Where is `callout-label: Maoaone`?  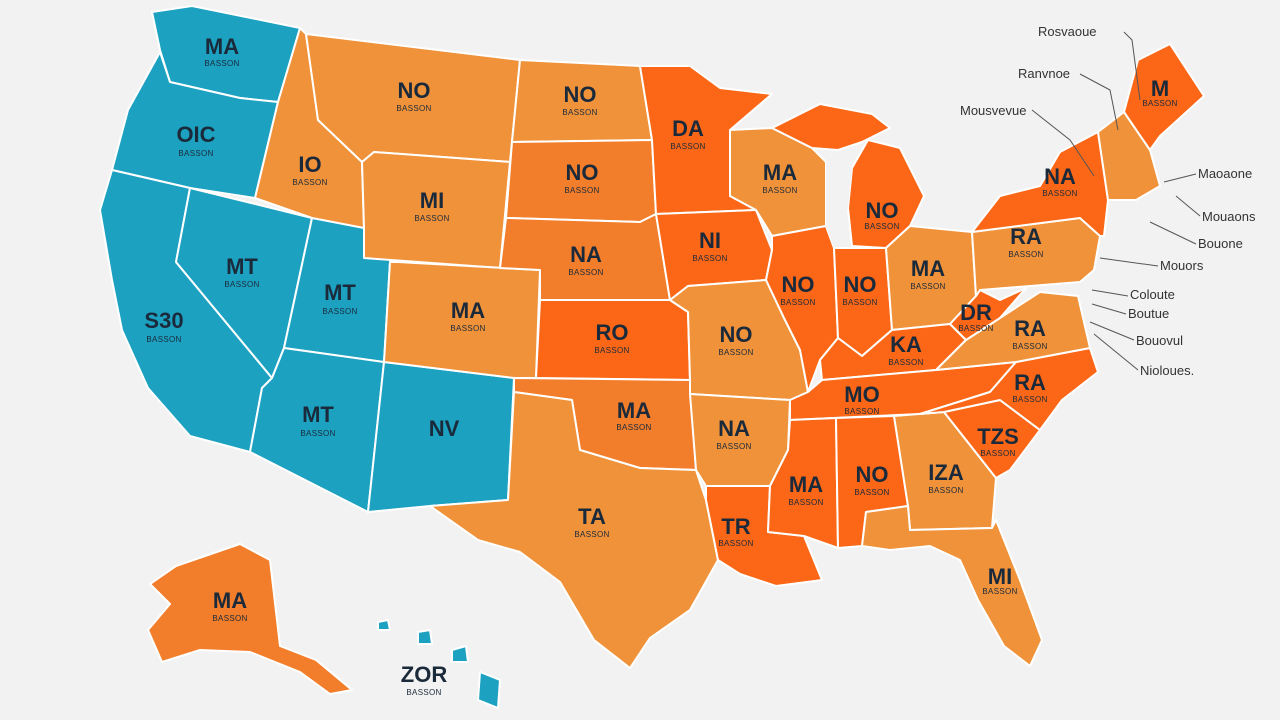
callout-label: Maoaone is located at coordinates (1225, 173).